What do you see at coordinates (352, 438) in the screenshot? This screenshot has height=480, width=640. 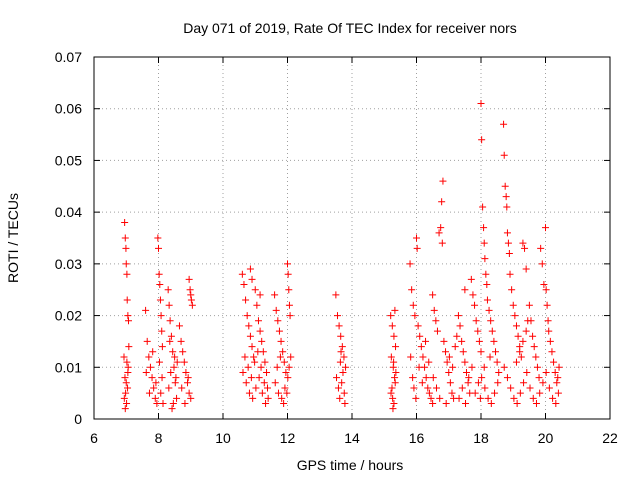 I see `x-tick-label: 14` at bounding box center [352, 438].